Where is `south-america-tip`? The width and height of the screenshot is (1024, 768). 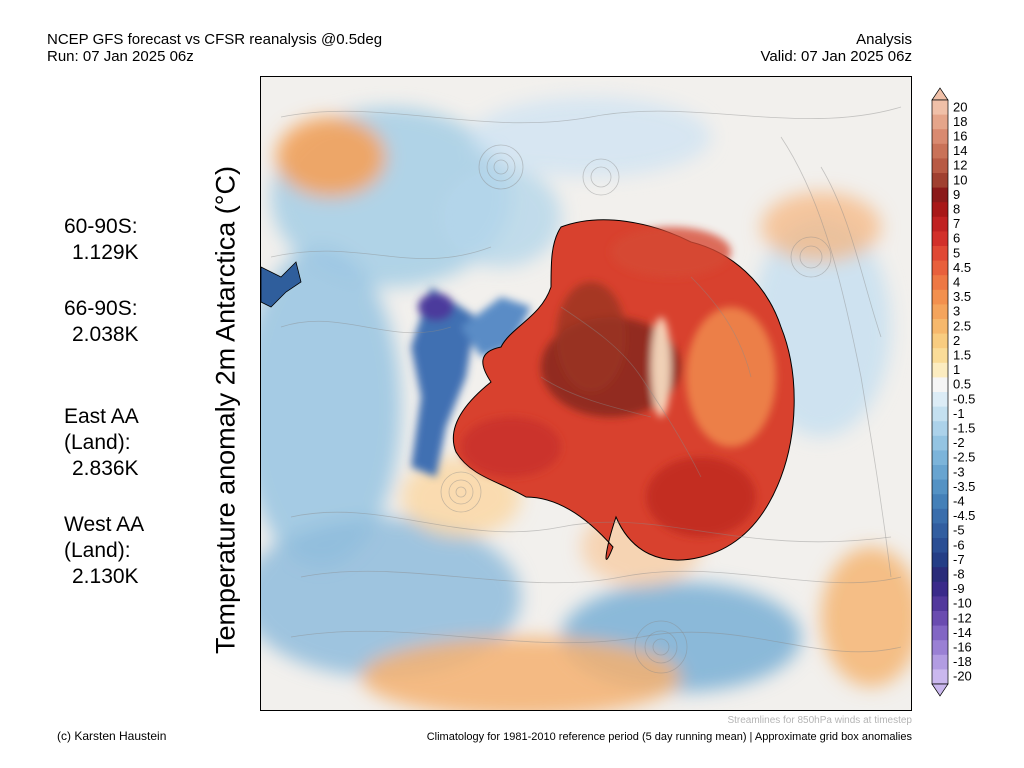
south-america-tip is located at coordinates (281, 284).